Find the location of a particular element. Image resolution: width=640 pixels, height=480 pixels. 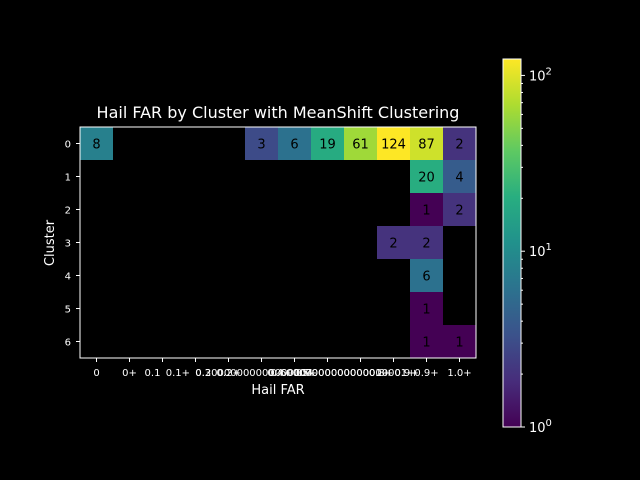

x-tick-label: 0.1+ is located at coordinates (178, 373).